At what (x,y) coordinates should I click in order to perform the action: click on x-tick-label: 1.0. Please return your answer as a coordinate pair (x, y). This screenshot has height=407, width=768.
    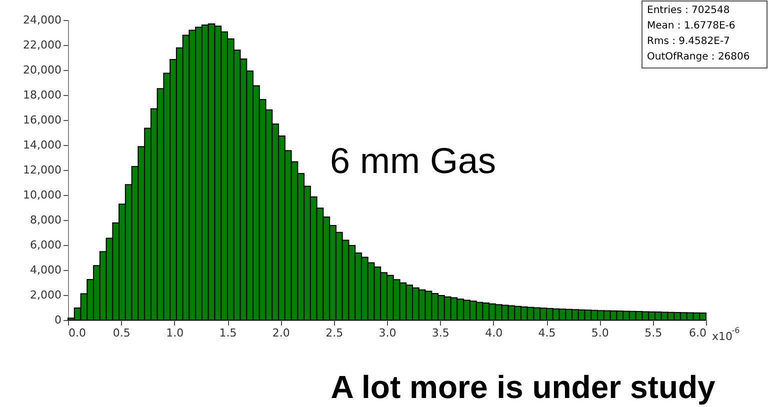
    Looking at the image, I should click on (175, 333).